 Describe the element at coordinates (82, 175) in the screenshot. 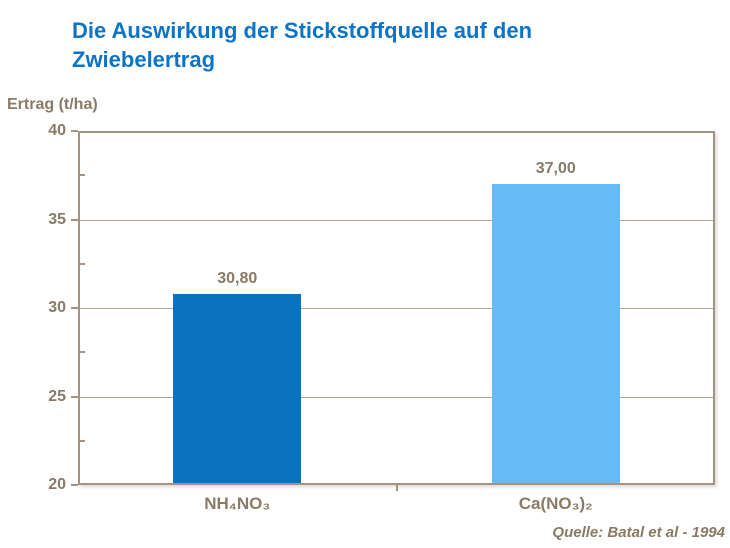

I see `ytick-minor-mark-37.5` at that location.